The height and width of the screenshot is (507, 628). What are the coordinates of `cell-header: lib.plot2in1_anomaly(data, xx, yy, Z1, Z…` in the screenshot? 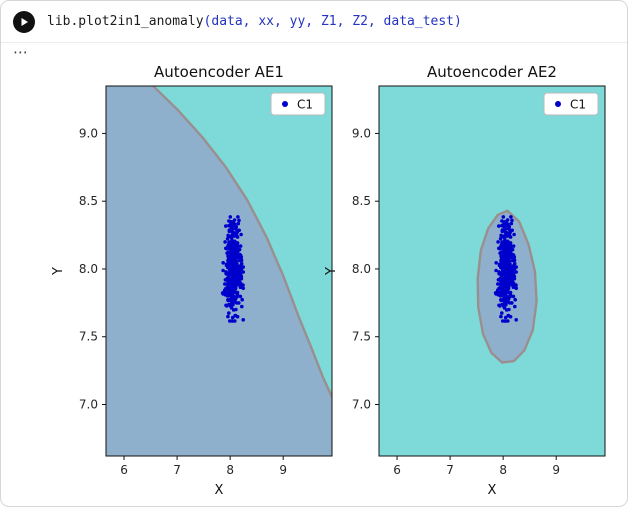 It's located at (314, 22).